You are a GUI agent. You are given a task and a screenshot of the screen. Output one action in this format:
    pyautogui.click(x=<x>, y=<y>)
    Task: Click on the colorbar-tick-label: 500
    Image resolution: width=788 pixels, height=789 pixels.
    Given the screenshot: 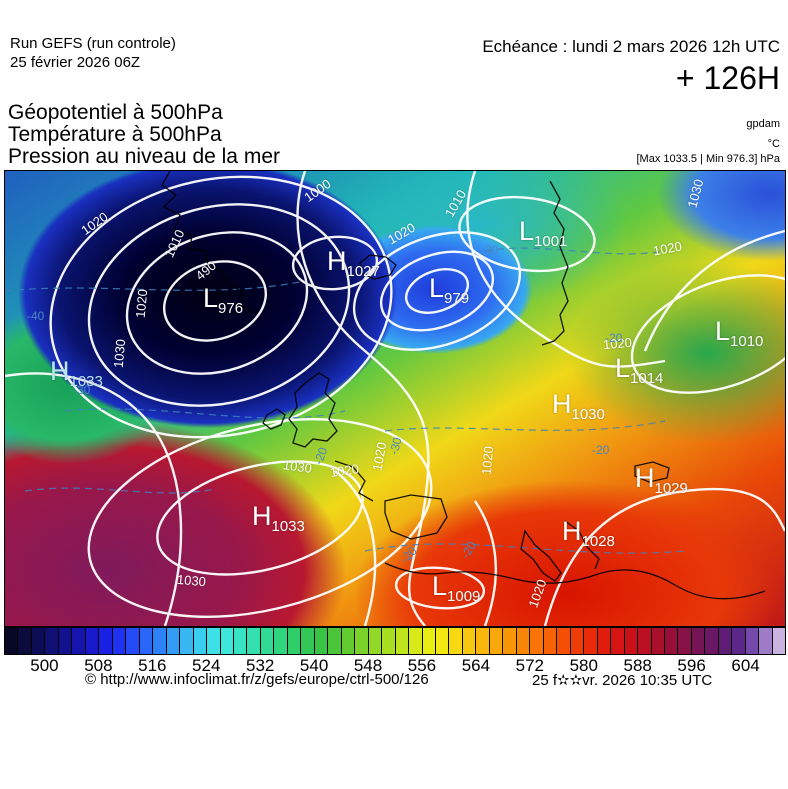 What is the action you would take?
    pyautogui.click(x=44, y=665)
    